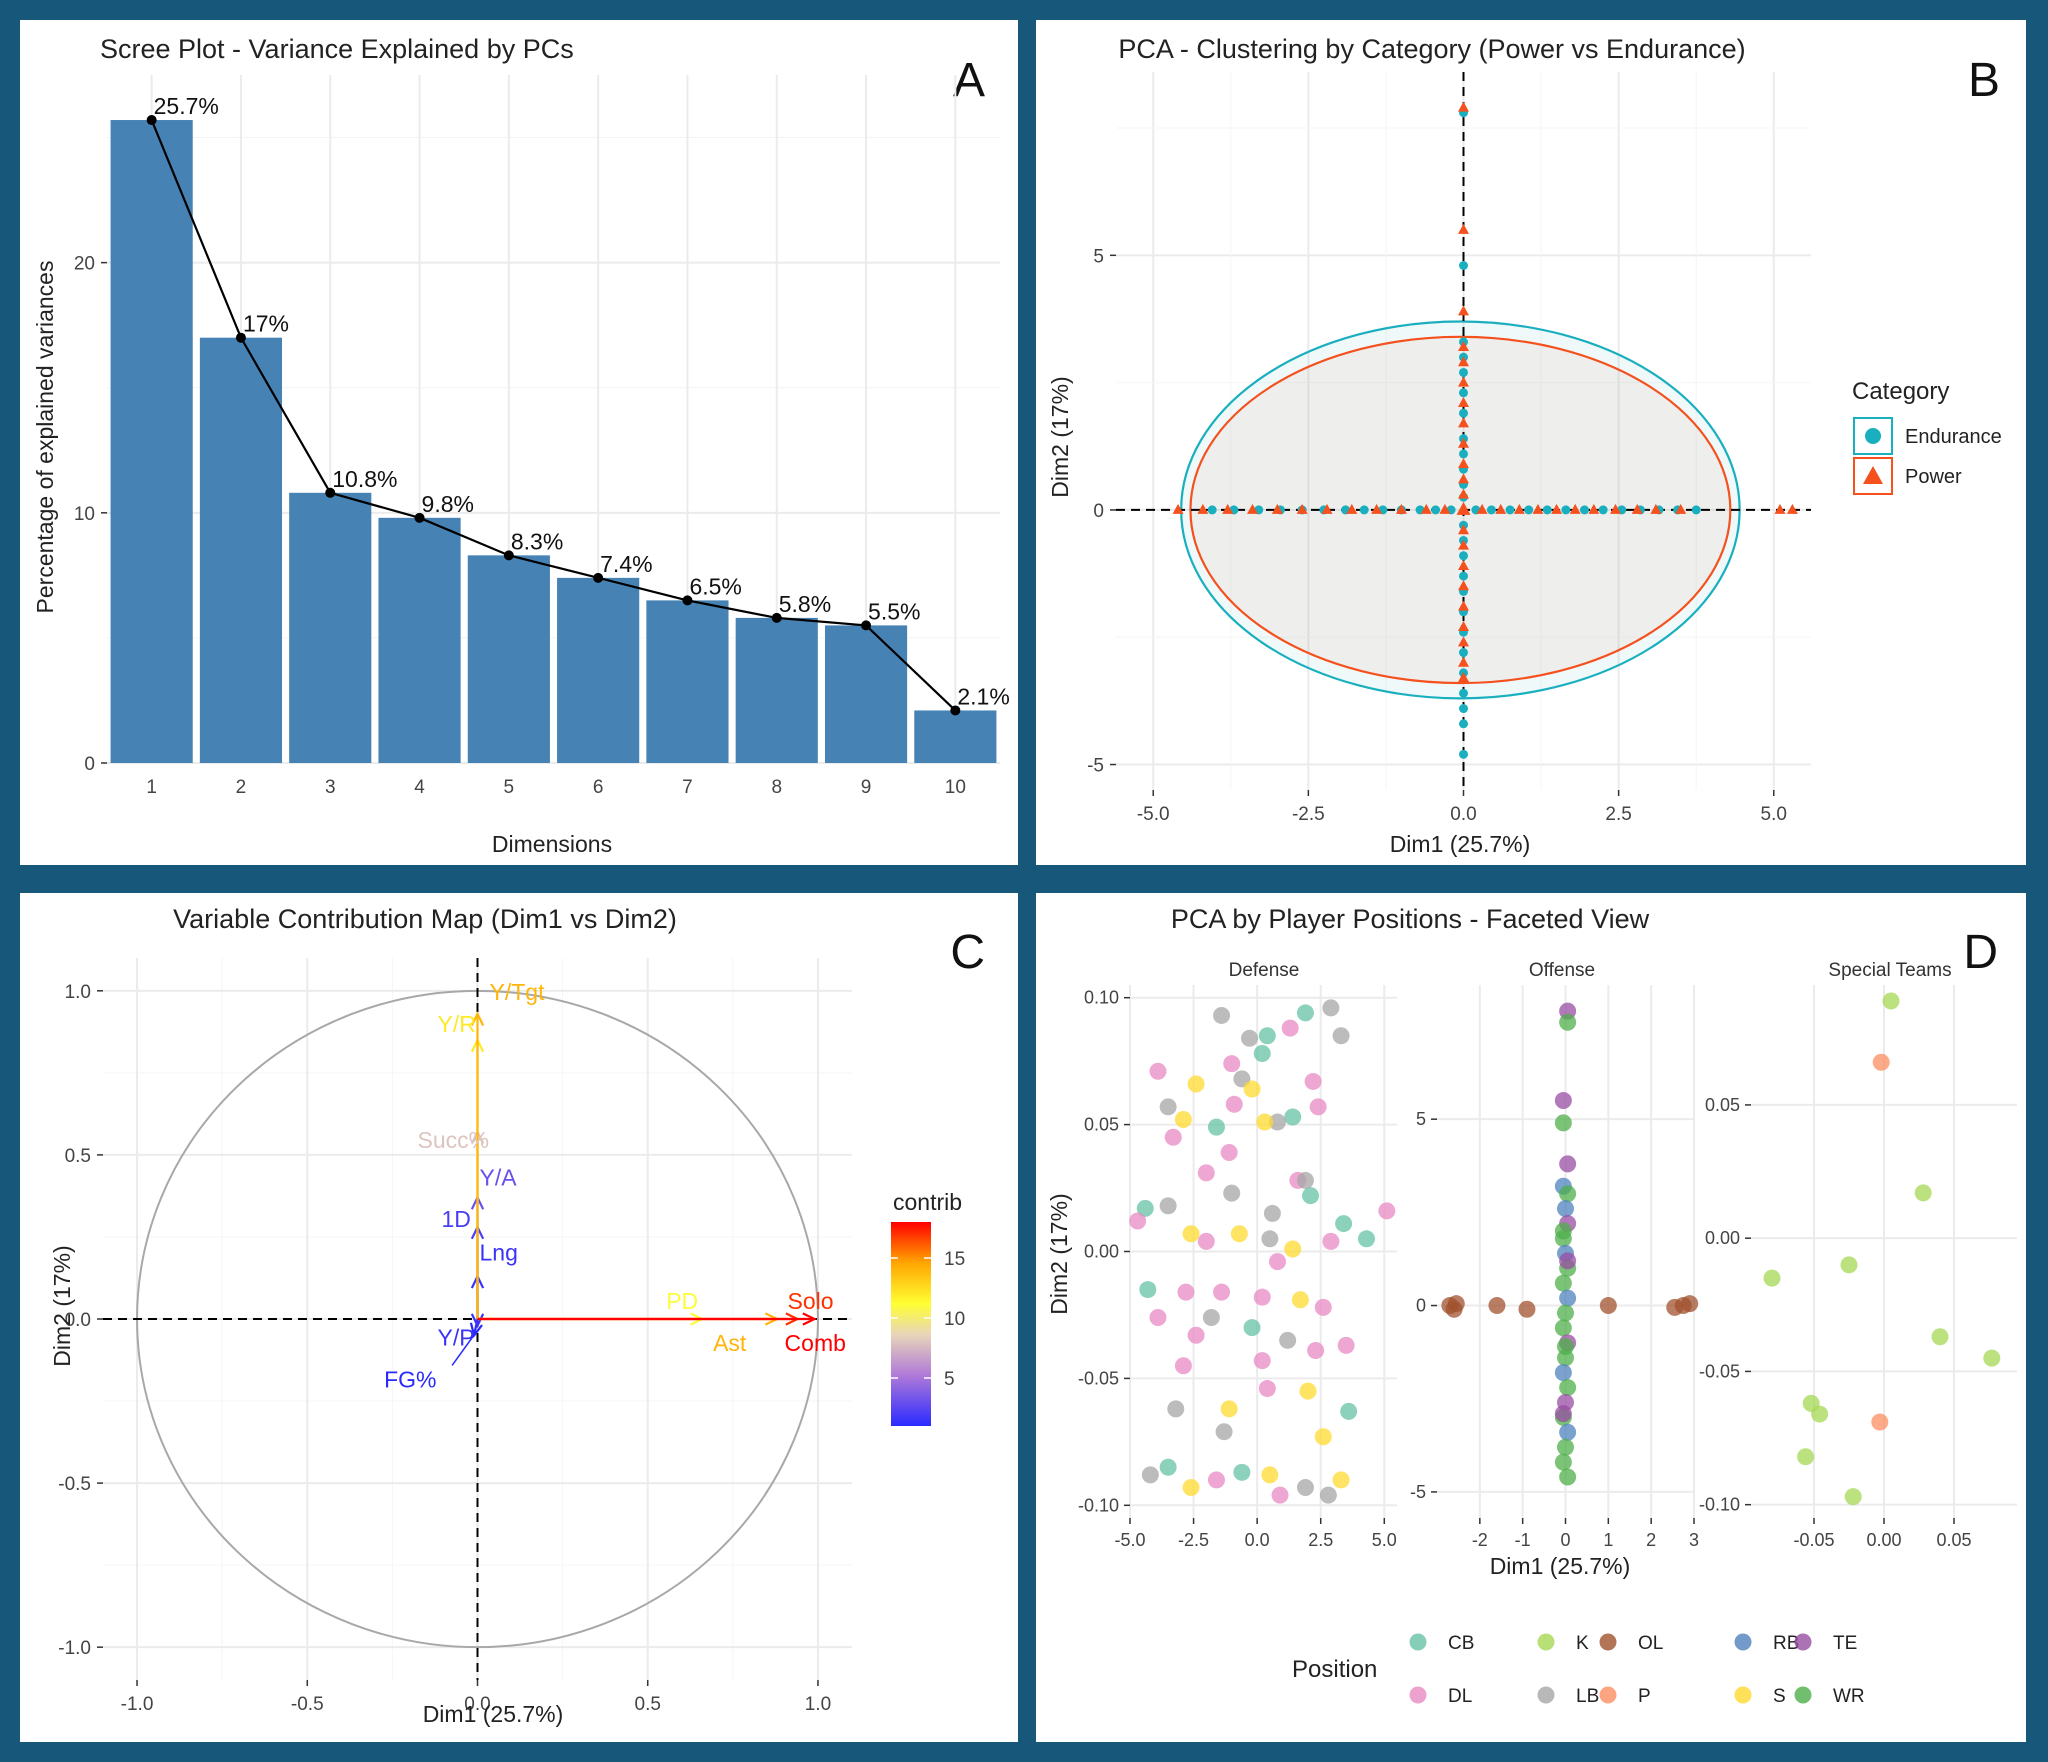  What do you see at coordinates (1257, 1540) in the screenshot?
I see `x-tick-label: 0.0` at bounding box center [1257, 1540].